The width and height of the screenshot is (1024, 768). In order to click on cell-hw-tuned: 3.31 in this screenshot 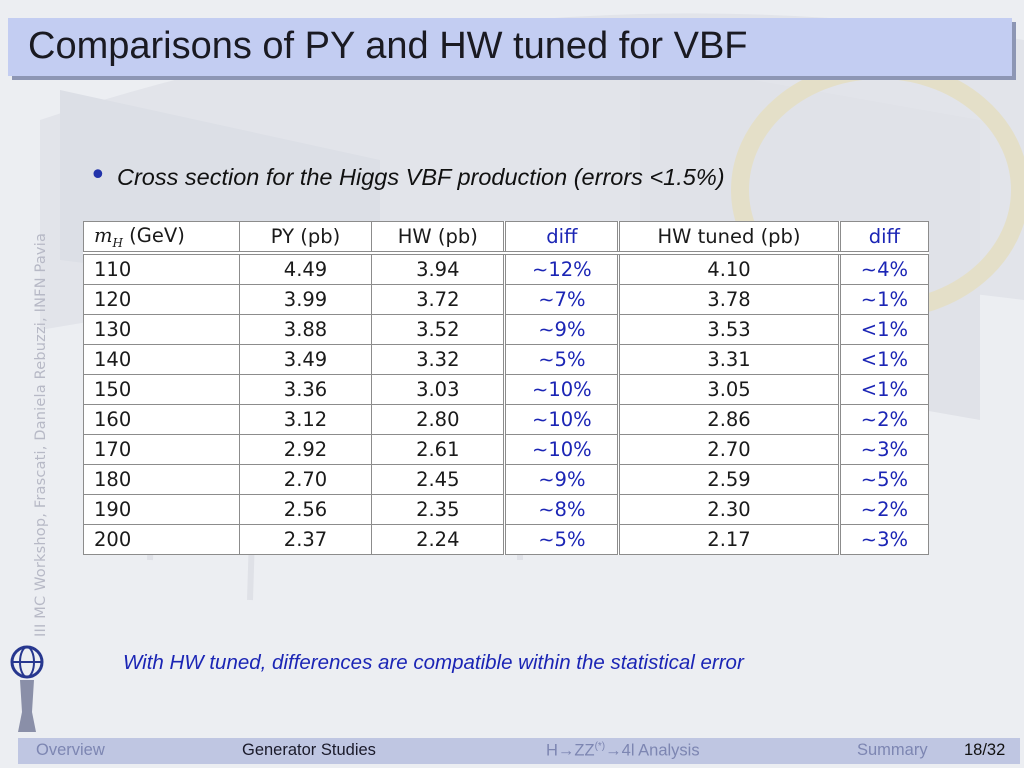, I will do `click(729, 359)`.